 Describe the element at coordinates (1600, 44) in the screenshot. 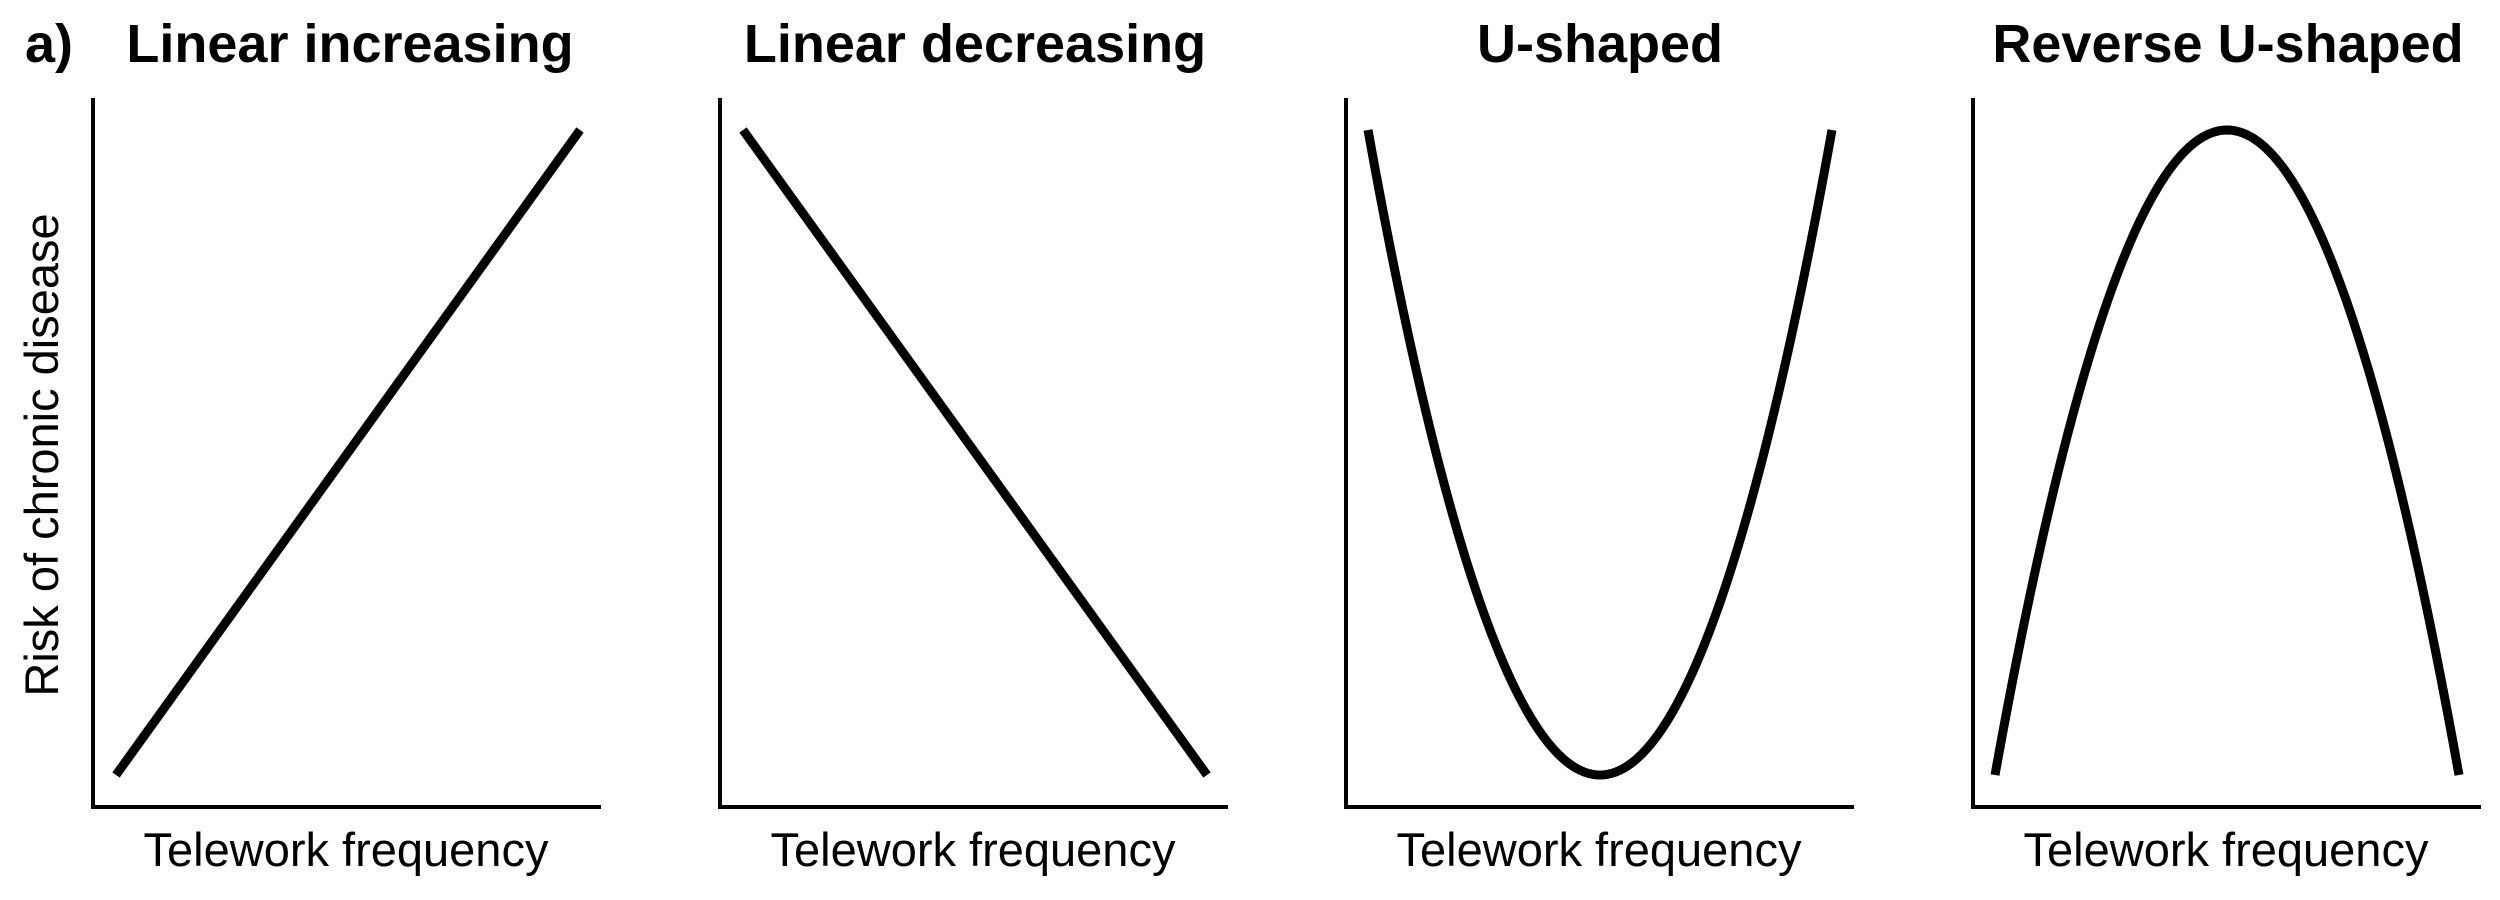

I see `chart-title-3: U-shaped` at that location.